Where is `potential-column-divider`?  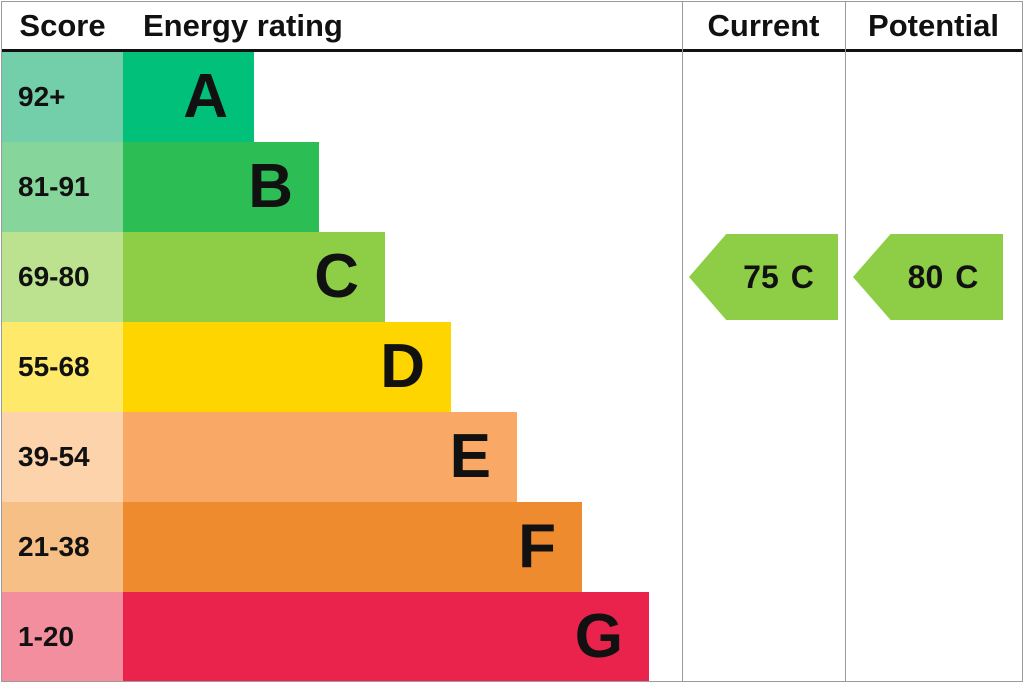
potential-column-divider is located at coordinates (845, 341).